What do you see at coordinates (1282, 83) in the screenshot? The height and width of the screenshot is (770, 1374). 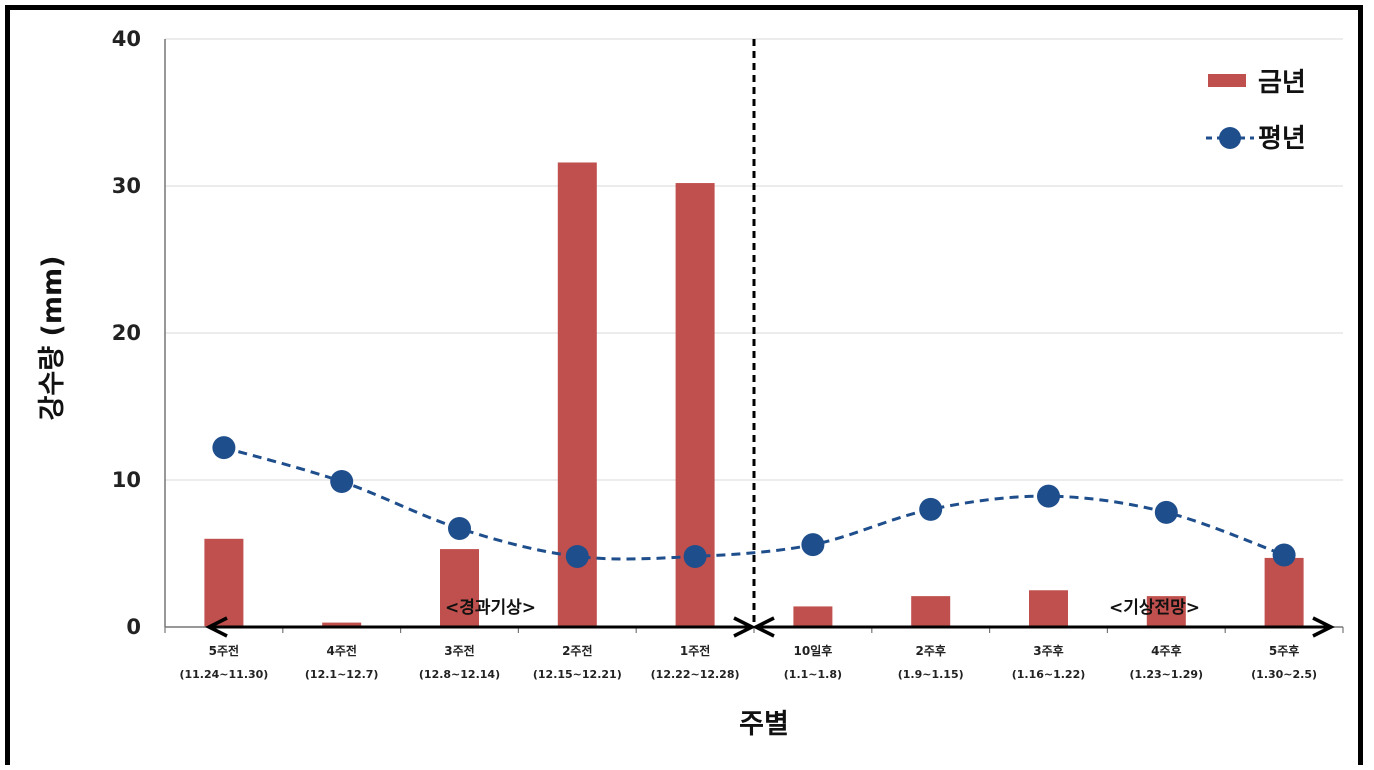 I see `legend-label-this-year: 금년` at bounding box center [1282, 83].